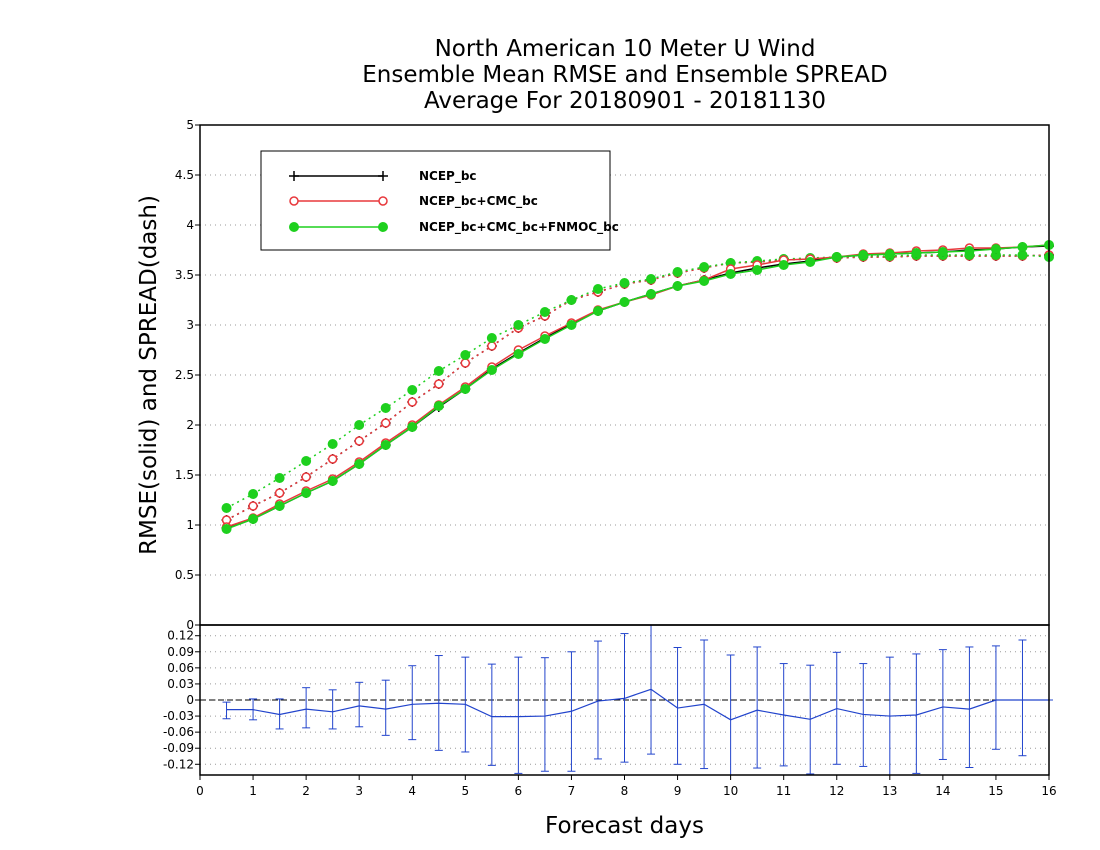  Describe the element at coordinates (178, 716) in the screenshot. I see `difference-y-tick-label: -0.03` at that location.